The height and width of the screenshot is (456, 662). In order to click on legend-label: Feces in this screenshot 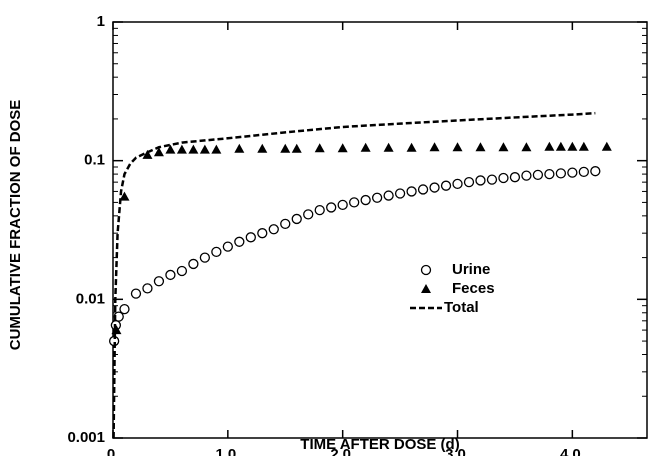, I will do `click(473, 288)`.